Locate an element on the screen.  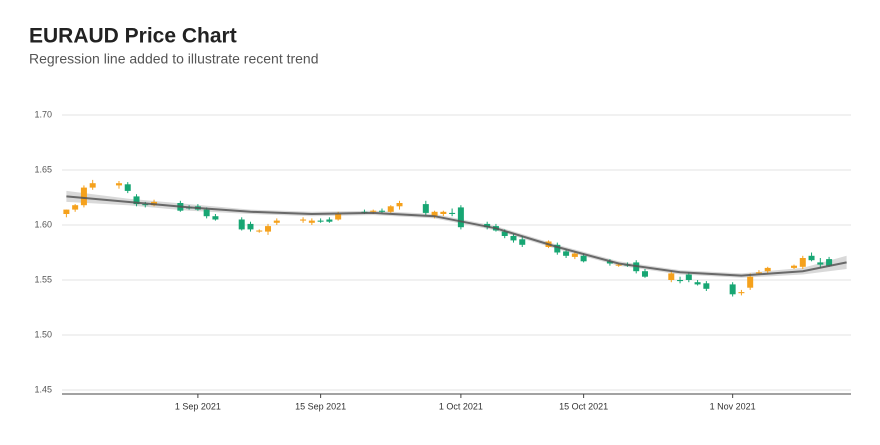
y-tick-label: 1.50 is located at coordinates (43, 334).